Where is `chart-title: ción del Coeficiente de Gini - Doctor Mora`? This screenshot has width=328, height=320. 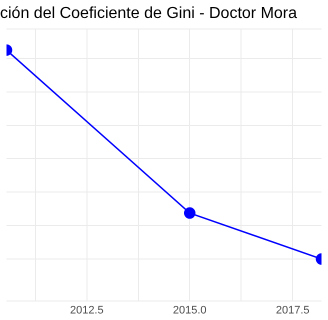
chart-title: ción del Coeficiente de Gini - Doctor Mora is located at coordinates (149, 13).